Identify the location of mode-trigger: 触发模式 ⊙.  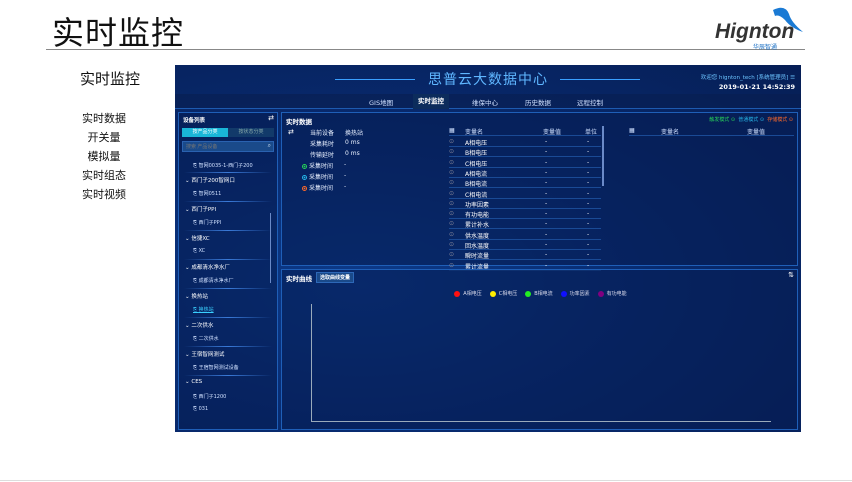
(722, 120).